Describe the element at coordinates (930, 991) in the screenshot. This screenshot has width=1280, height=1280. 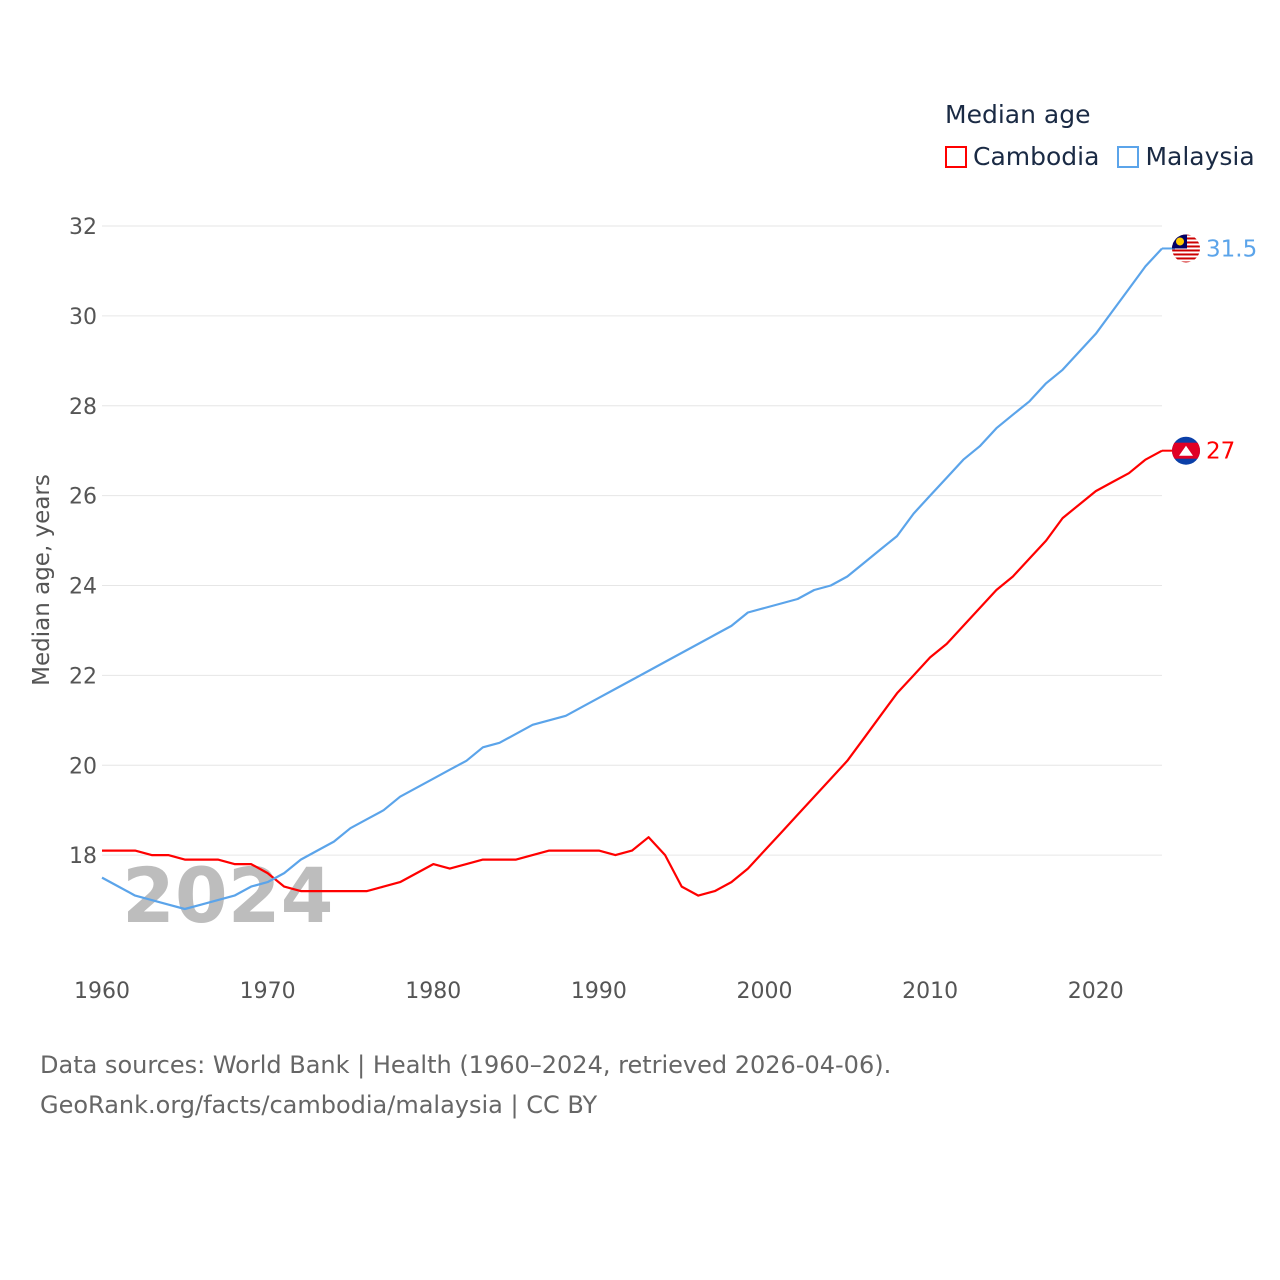
I see `x-tick-label: 2010` at that location.